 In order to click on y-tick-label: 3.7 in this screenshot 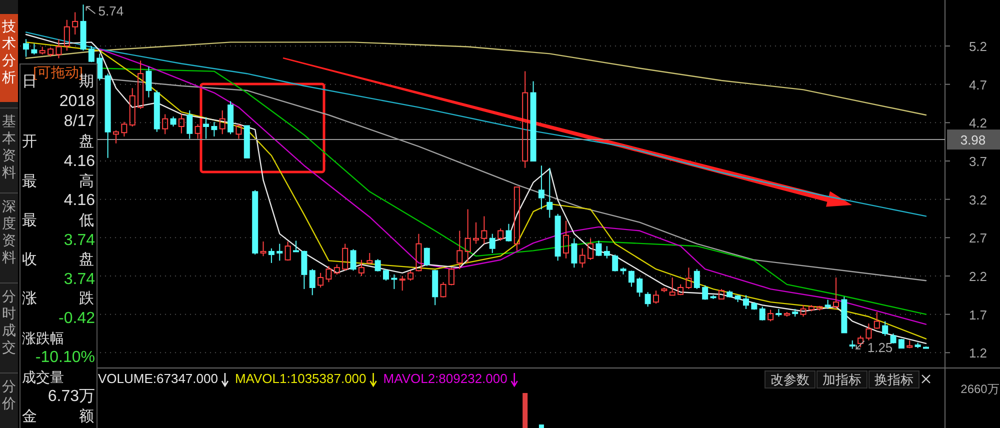, I will do `click(978, 161)`.